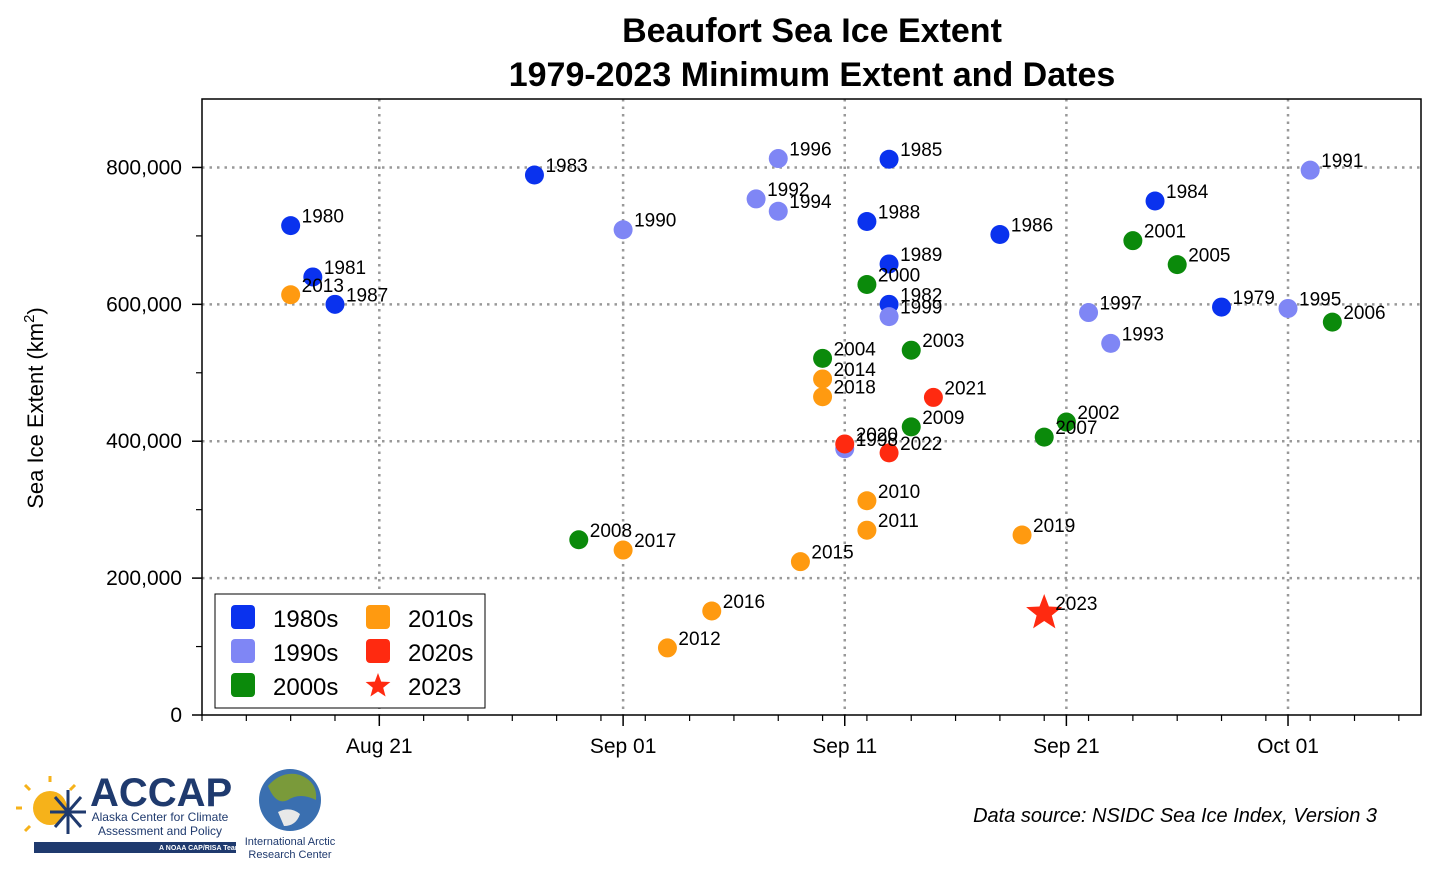 The height and width of the screenshot is (874, 1456). What do you see at coordinates (290, 800) in the screenshot?
I see `globe-icon` at bounding box center [290, 800].